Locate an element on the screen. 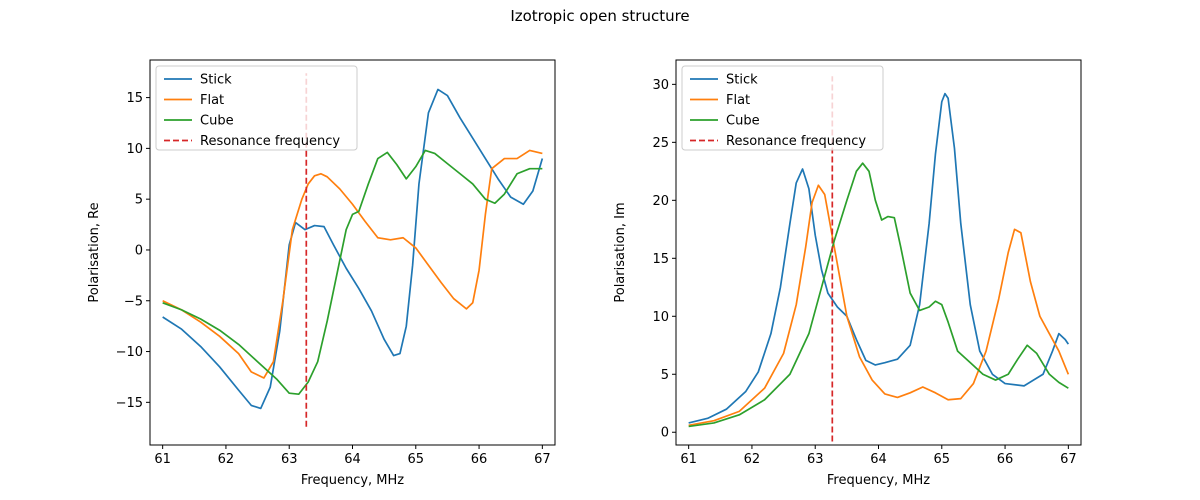 The height and width of the screenshot is (500, 1200). y-tick-label: 30 is located at coordinates (660, 85).